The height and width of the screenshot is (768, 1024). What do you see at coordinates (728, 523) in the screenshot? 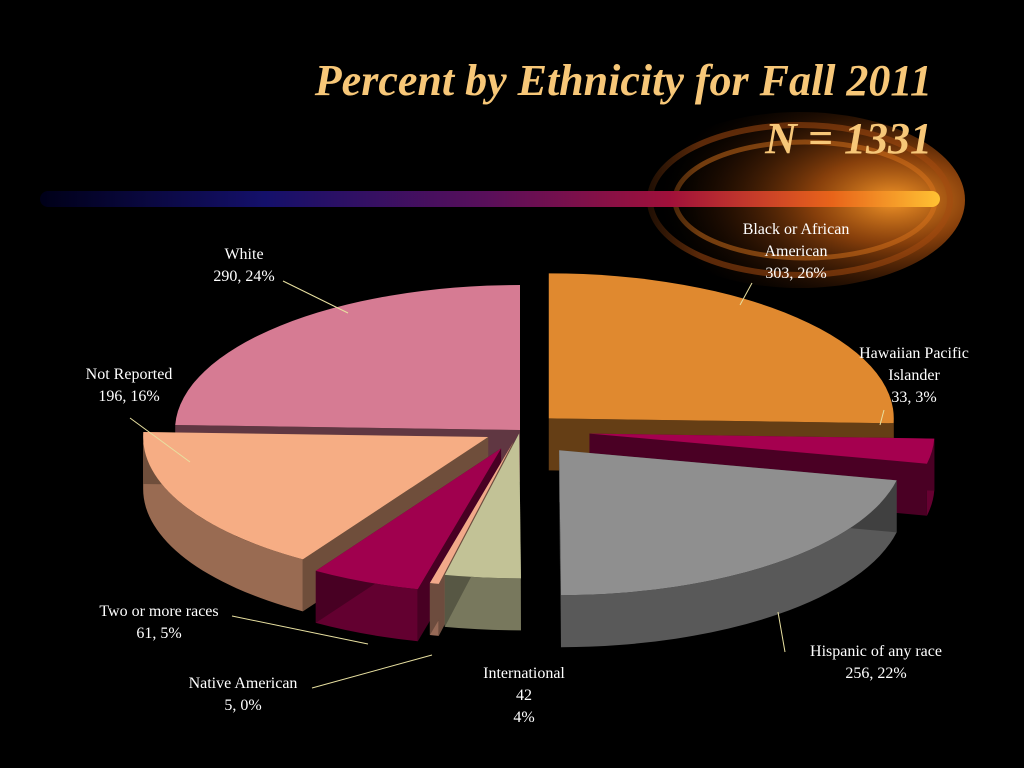
I see `slice-top-hispanic-of-any-race` at bounding box center [728, 523].